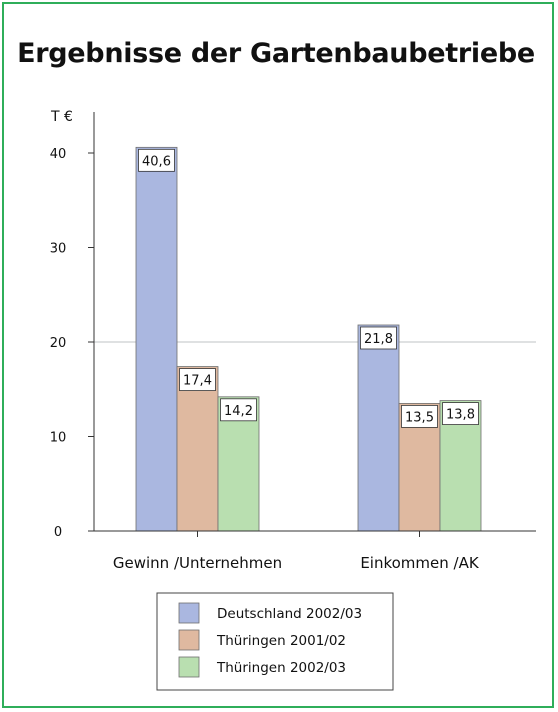 The image size is (558, 712). What do you see at coordinates (61, 117) in the screenshot?
I see `y-axis-unit: T €` at bounding box center [61, 117].